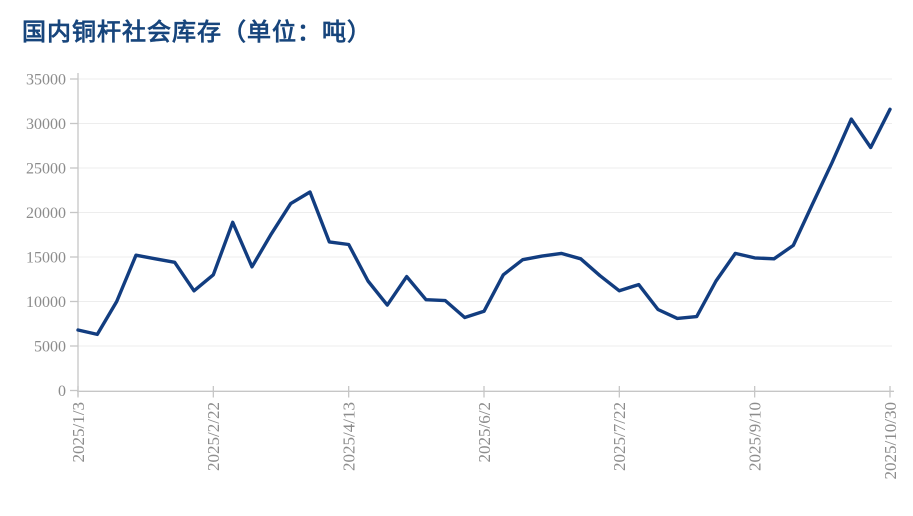  I want to click on x-tick-label: 2025/9/10, so click(754, 436).